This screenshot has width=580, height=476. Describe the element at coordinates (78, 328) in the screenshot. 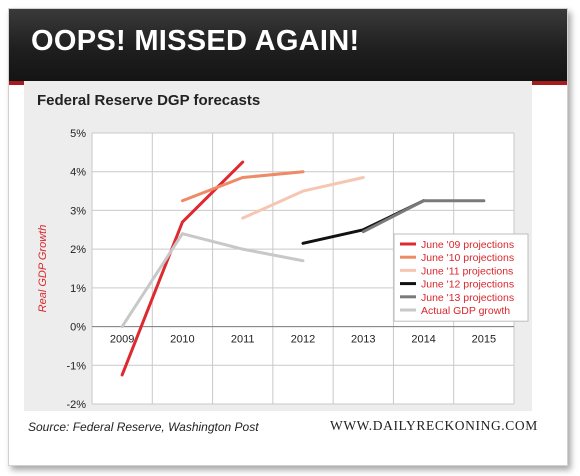

I see `y-tick-label: 0%` at that location.